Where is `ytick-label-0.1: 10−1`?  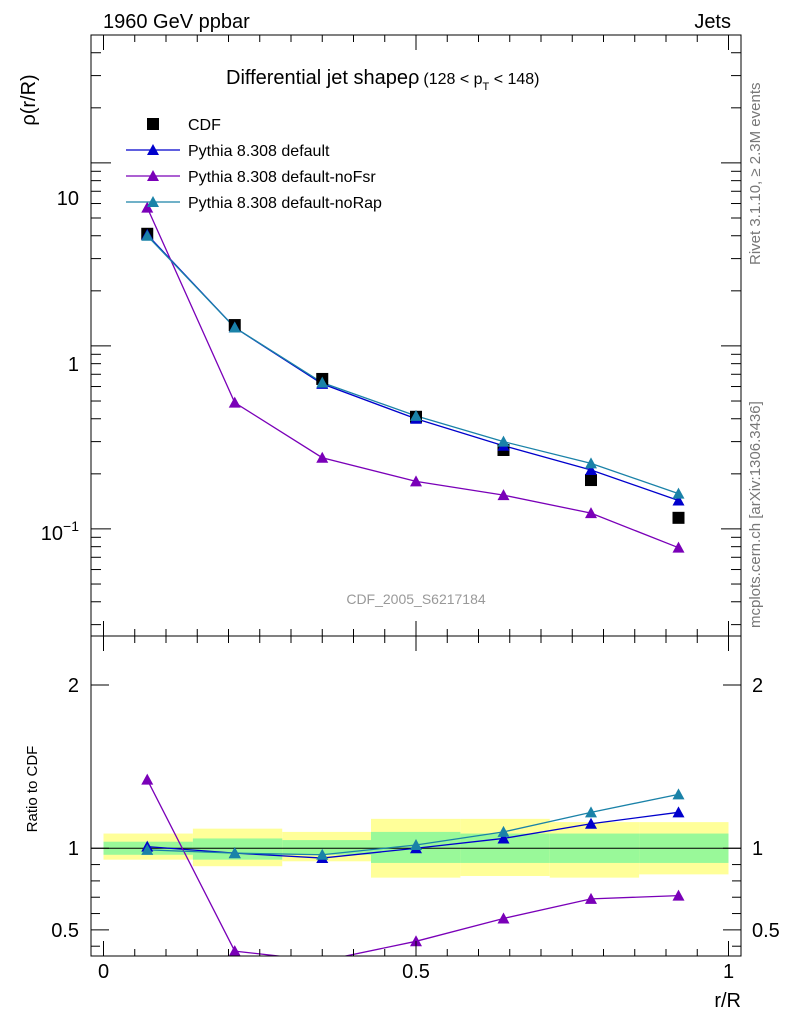 ytick-label-0.1: 10−1 is located at coordinates (60, 531).